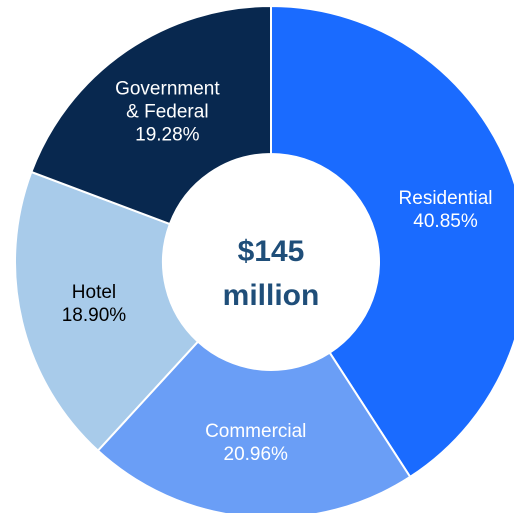 Image resolution: width=514 pixels, height=513 pixels. I want to click on slice-value: 18.90%, so click(94, 316).